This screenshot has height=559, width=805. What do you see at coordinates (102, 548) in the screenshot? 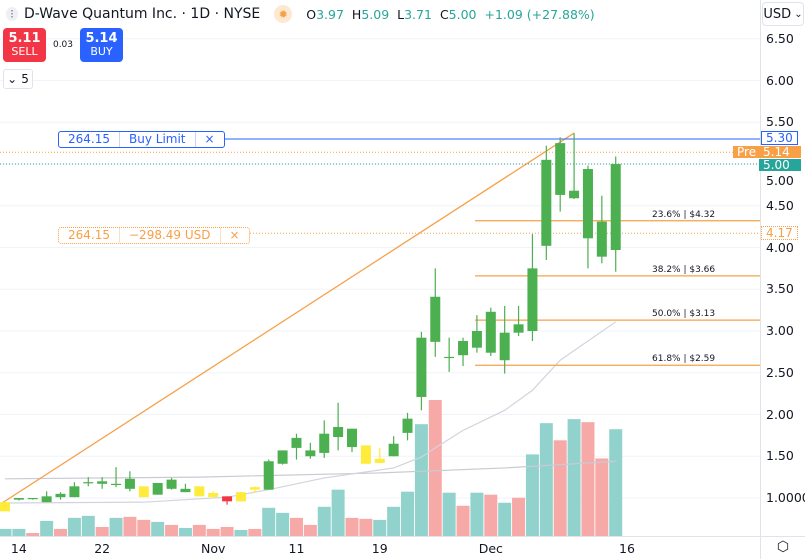
I see `time-tick: 22` at bounding box center [102, 548].